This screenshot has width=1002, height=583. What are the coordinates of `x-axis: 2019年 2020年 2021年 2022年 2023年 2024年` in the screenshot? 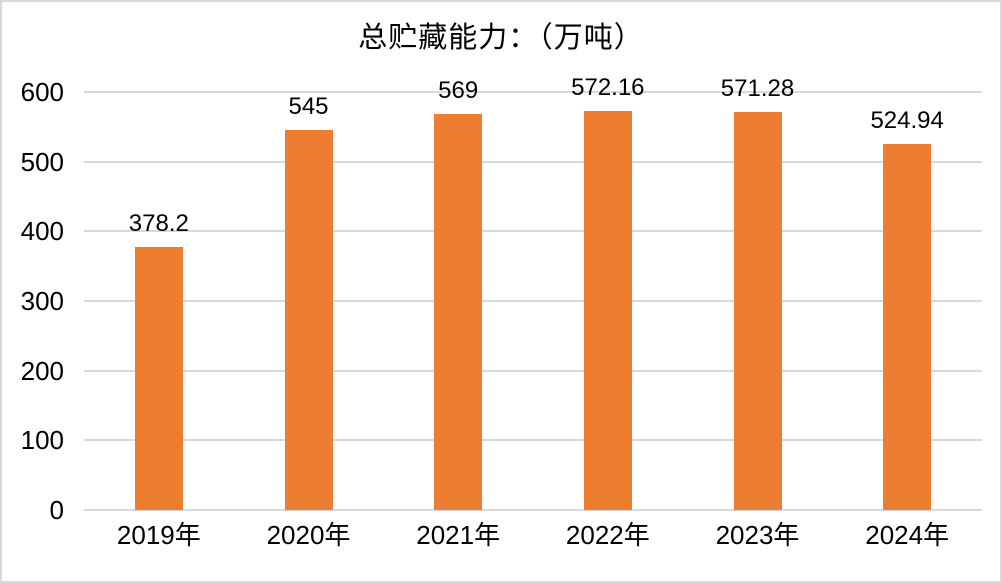 It's located at (533, 540).